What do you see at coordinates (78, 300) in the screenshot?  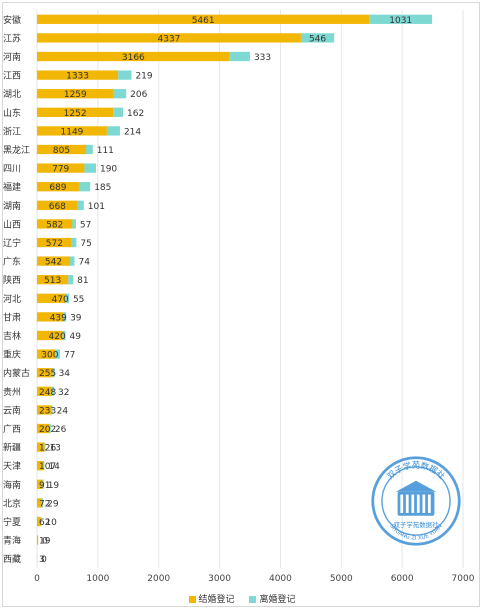 I see `data-label-divorce: 55` at bounding box center [78, 300].